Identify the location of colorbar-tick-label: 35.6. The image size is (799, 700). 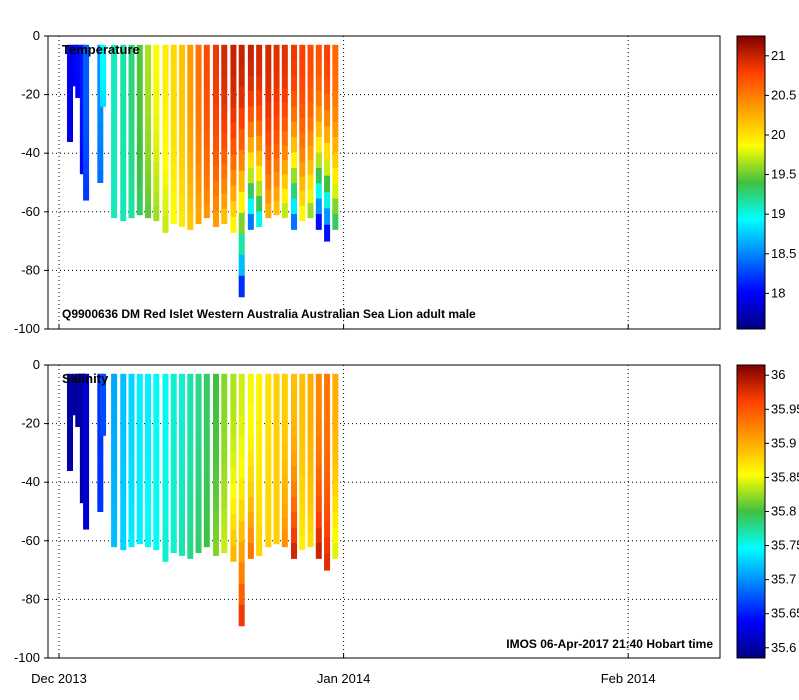
(783, 647).